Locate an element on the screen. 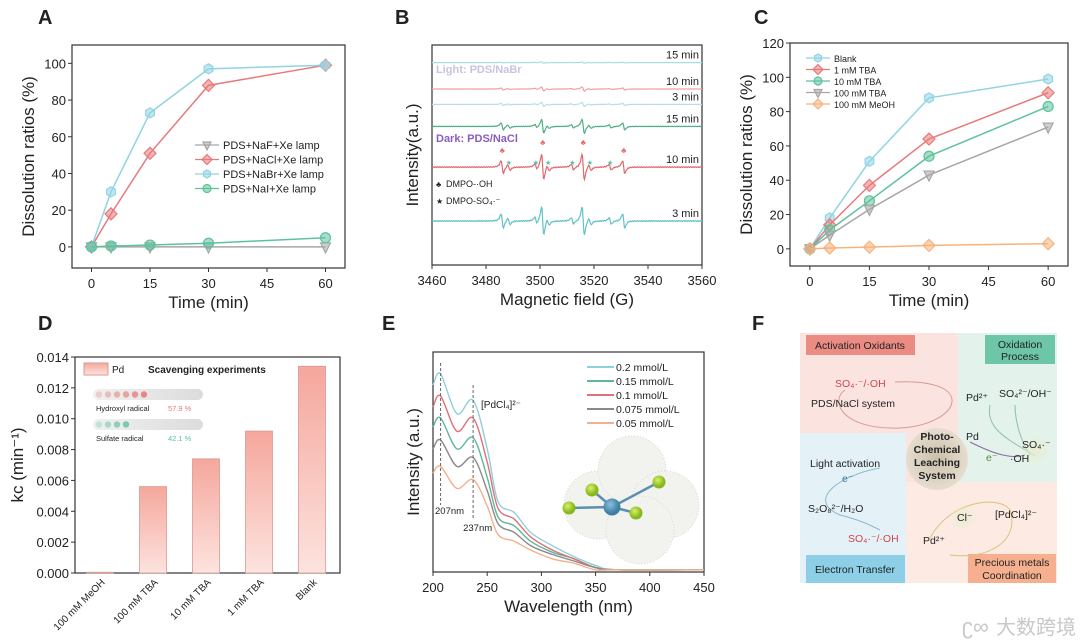 The height and width of the screenshot is (642, 1080). x-axis-label: Time (min) is located at coordinates (208, 302).